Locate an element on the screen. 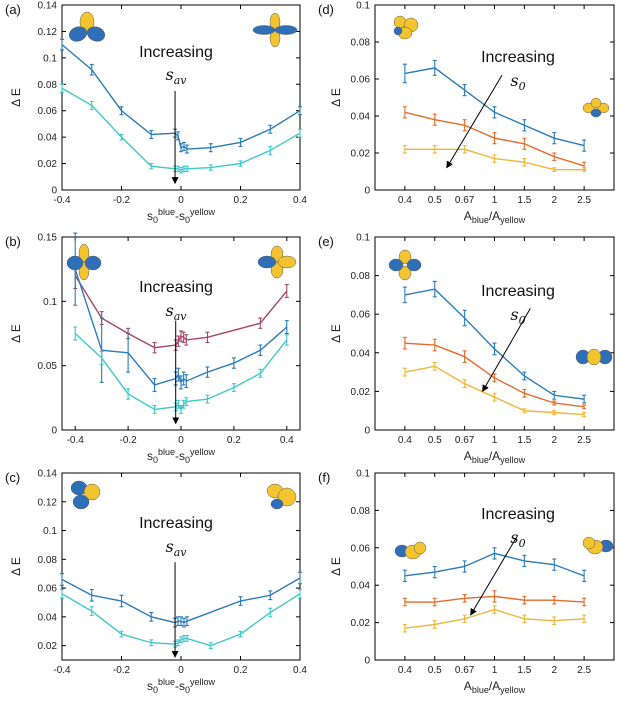  orbital-icon-cross-yellow-side is located at coordinates (277, 262).